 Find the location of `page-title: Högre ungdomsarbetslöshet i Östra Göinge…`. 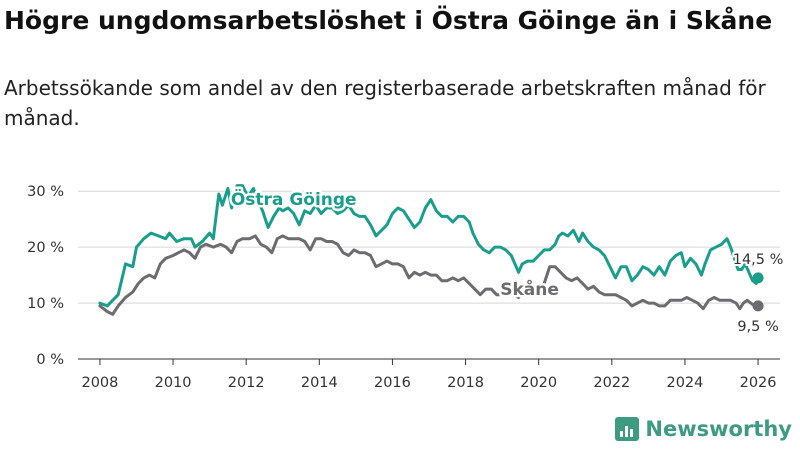

page-title: Högre ungdomsarbetslöshet i Östra Göinge… is located at coordinates (388, 20).